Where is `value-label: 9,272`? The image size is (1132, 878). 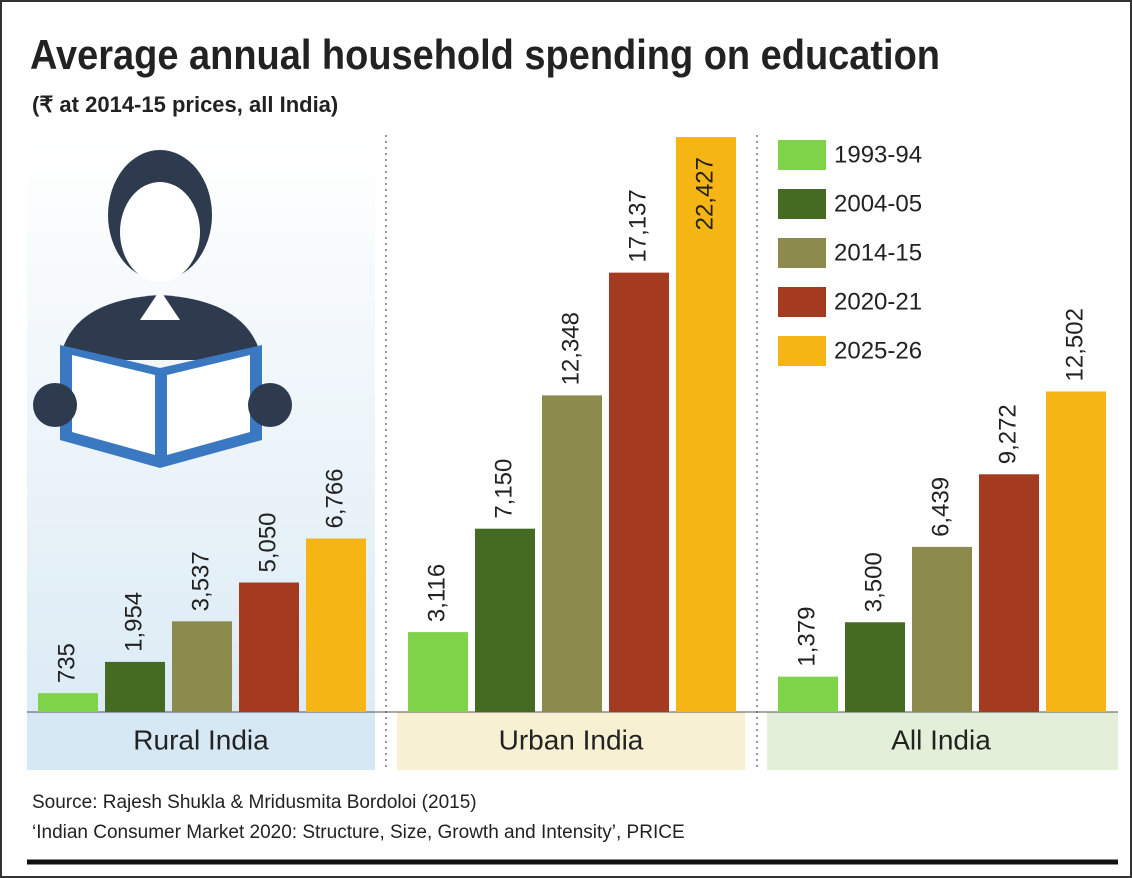 value-label: 9,272 is located at coordinates (1007, 434).